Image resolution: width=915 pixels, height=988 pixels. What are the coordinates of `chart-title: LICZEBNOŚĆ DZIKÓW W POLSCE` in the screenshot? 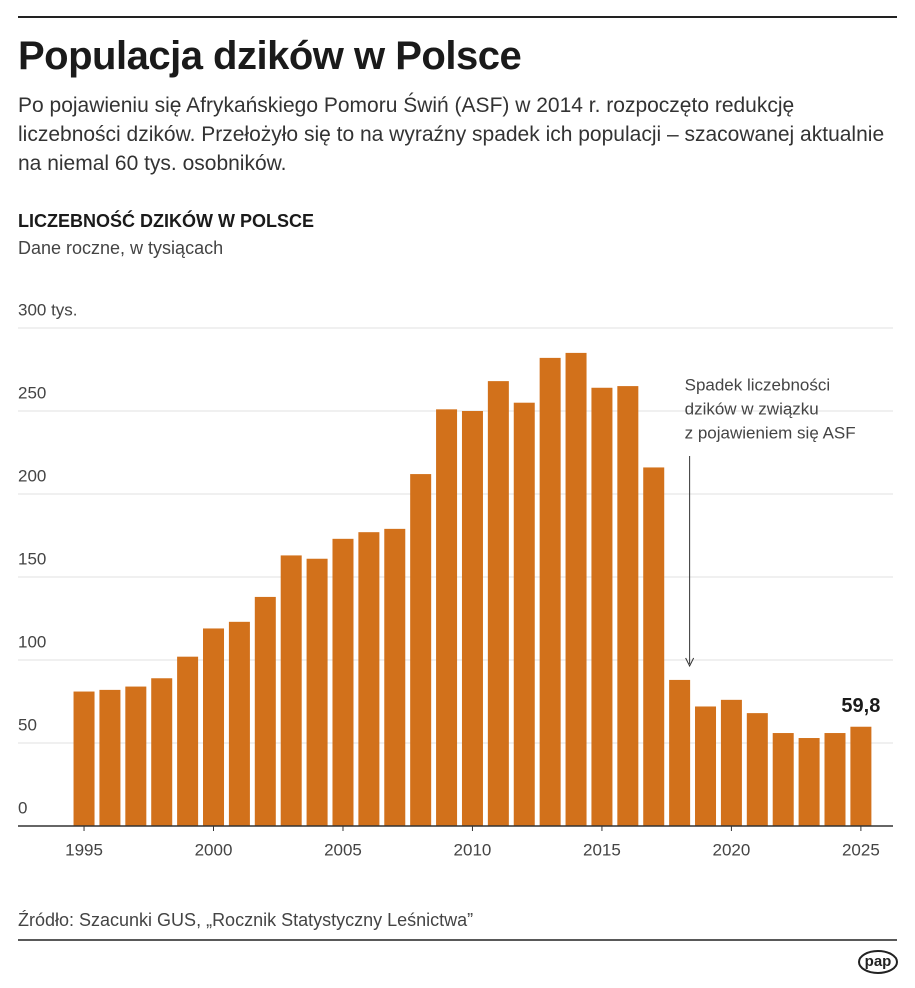 It's located at (166, 220).